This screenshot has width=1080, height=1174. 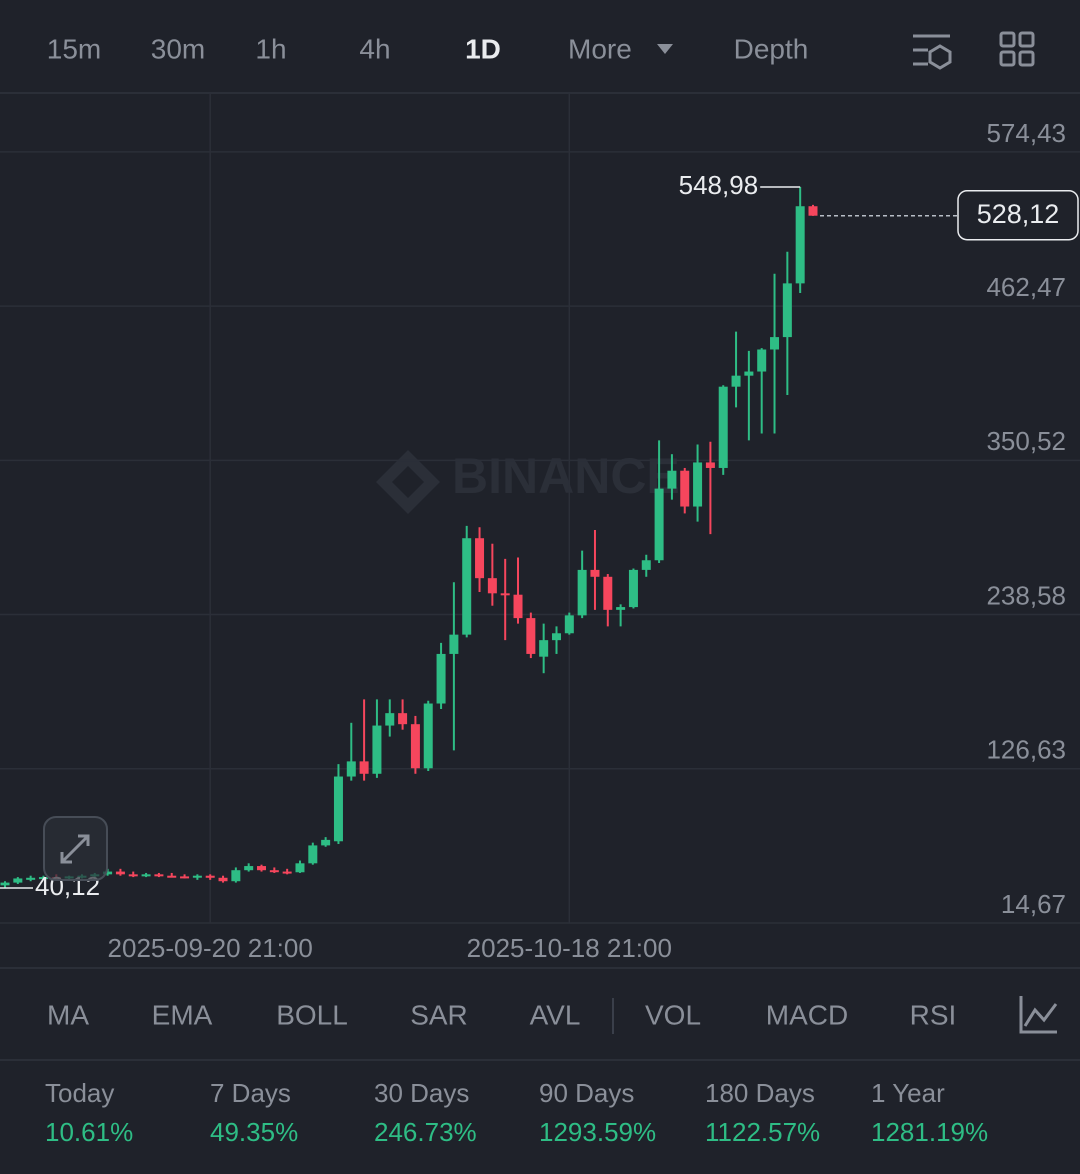 I want to click on watermark-text: BINANCE, so click(x=566, y=476).